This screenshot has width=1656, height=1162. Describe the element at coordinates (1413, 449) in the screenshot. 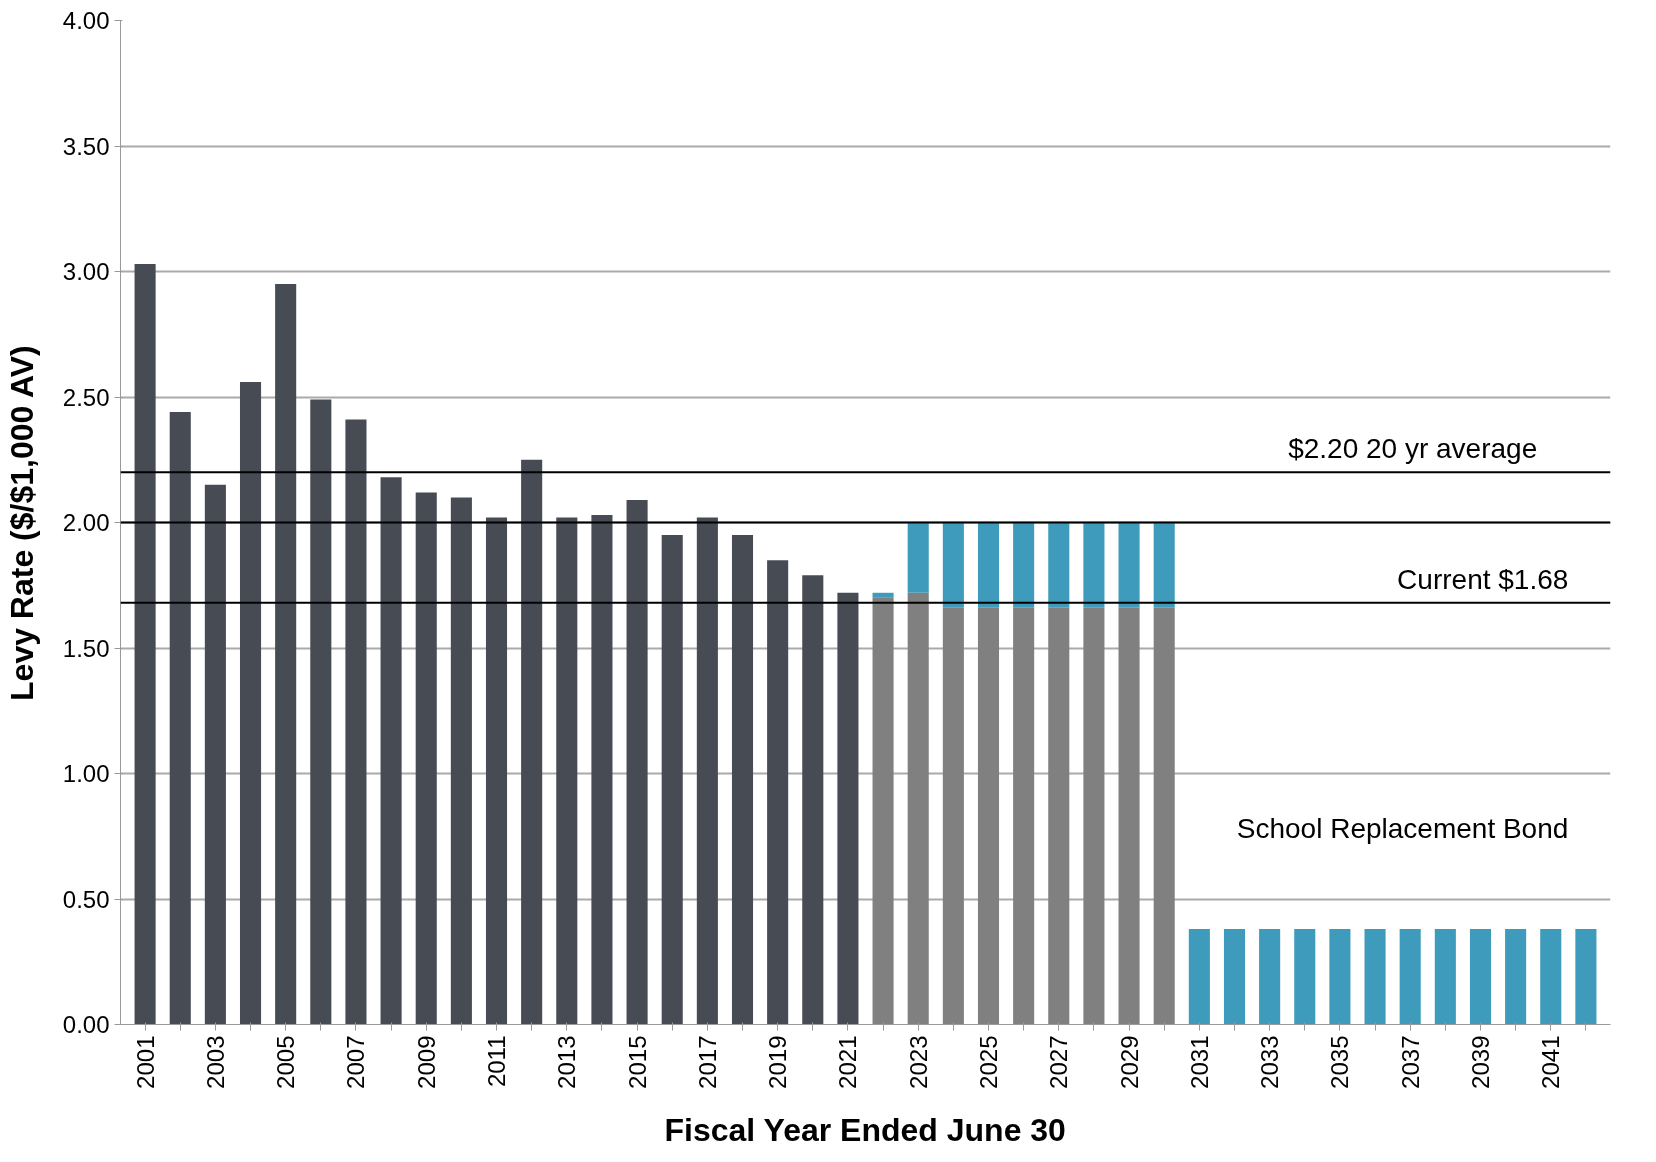

I see `ref-line-label: $2.20 20 yr average` at that location.